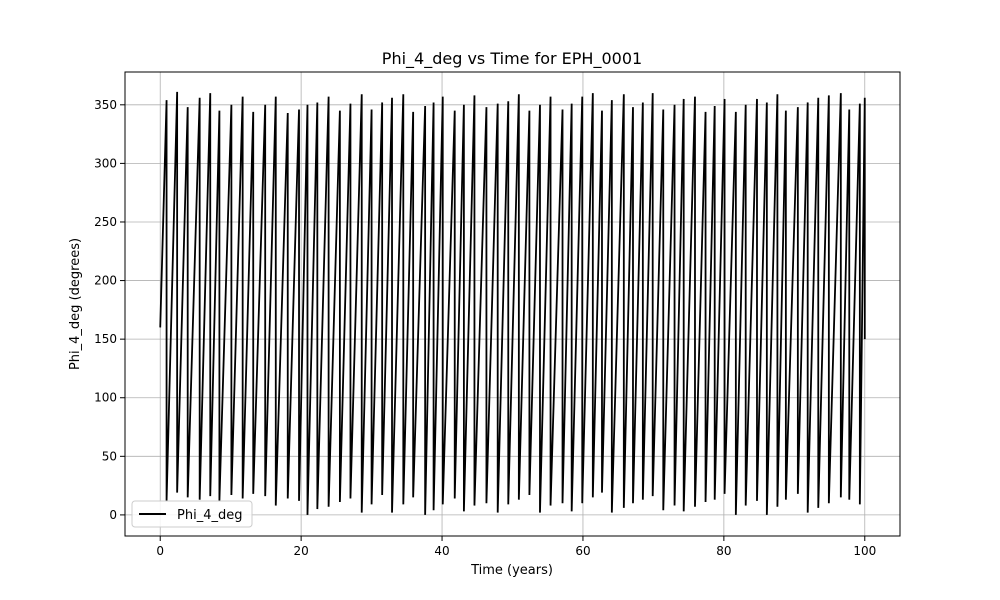  I want to click on x-tick-label: 20, so click(300, 551).